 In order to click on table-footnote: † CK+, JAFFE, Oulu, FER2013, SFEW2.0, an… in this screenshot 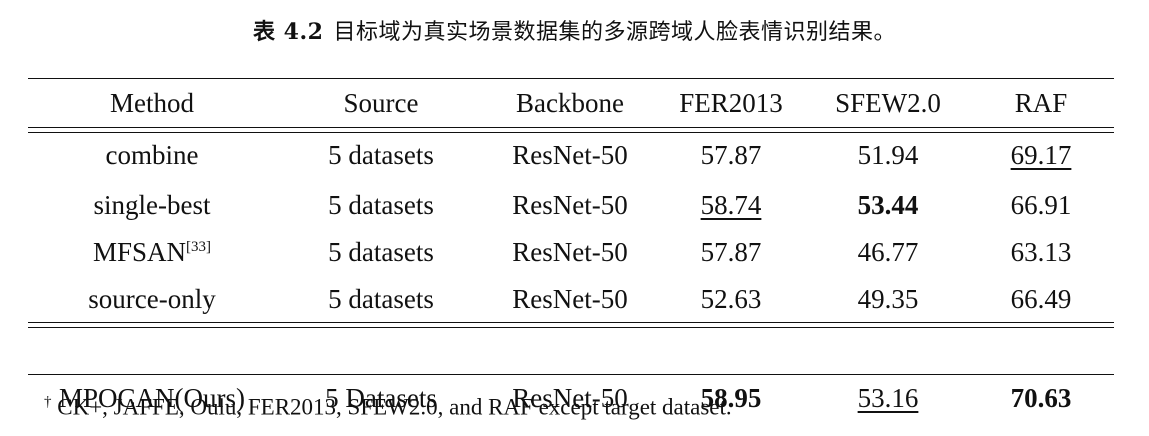, I will do `click(388, 407)`.